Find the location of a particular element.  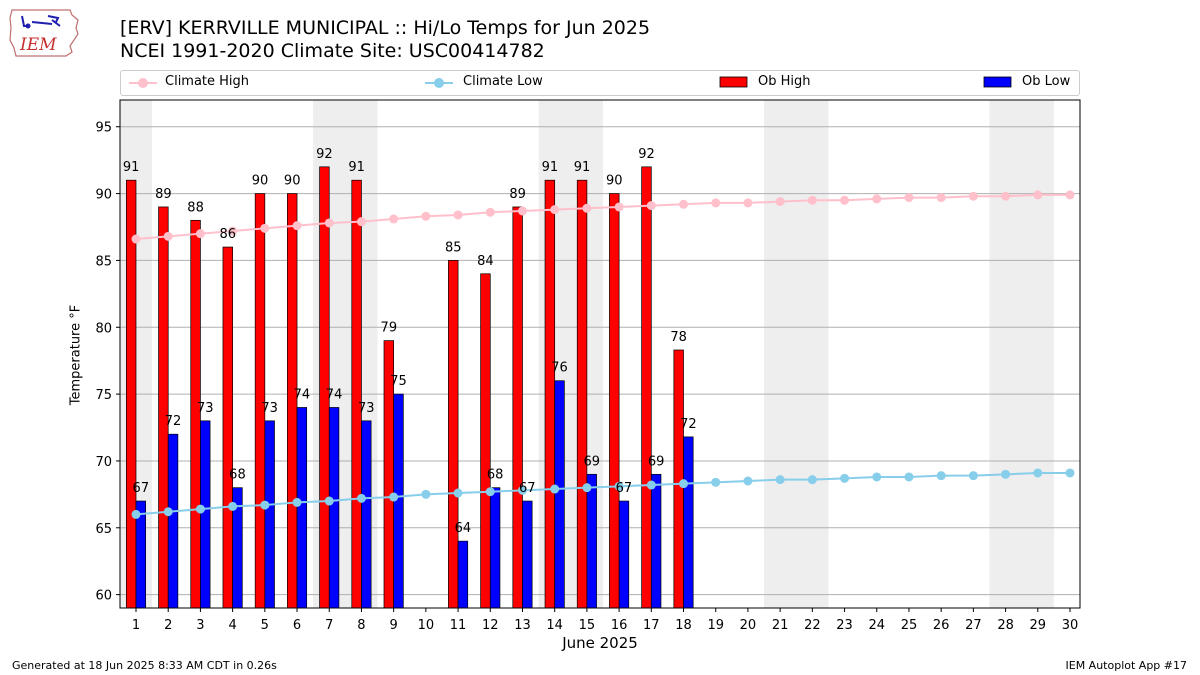

y-tick-label: 75 is located at coordinates (103, 395).